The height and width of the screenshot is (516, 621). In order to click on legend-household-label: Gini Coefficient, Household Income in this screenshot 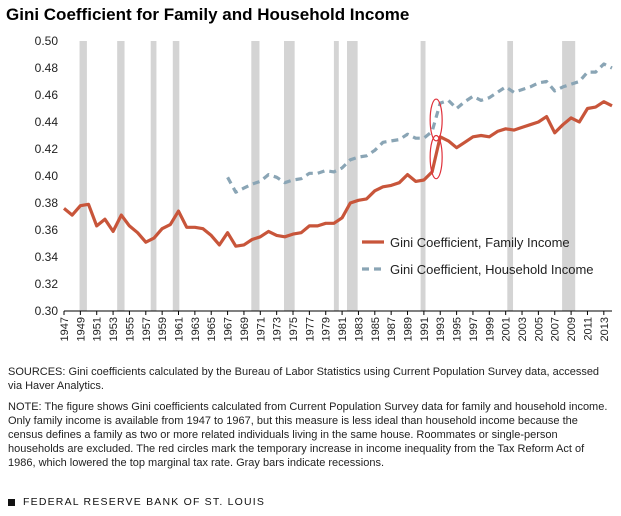, I will do `click(492, 269)`.